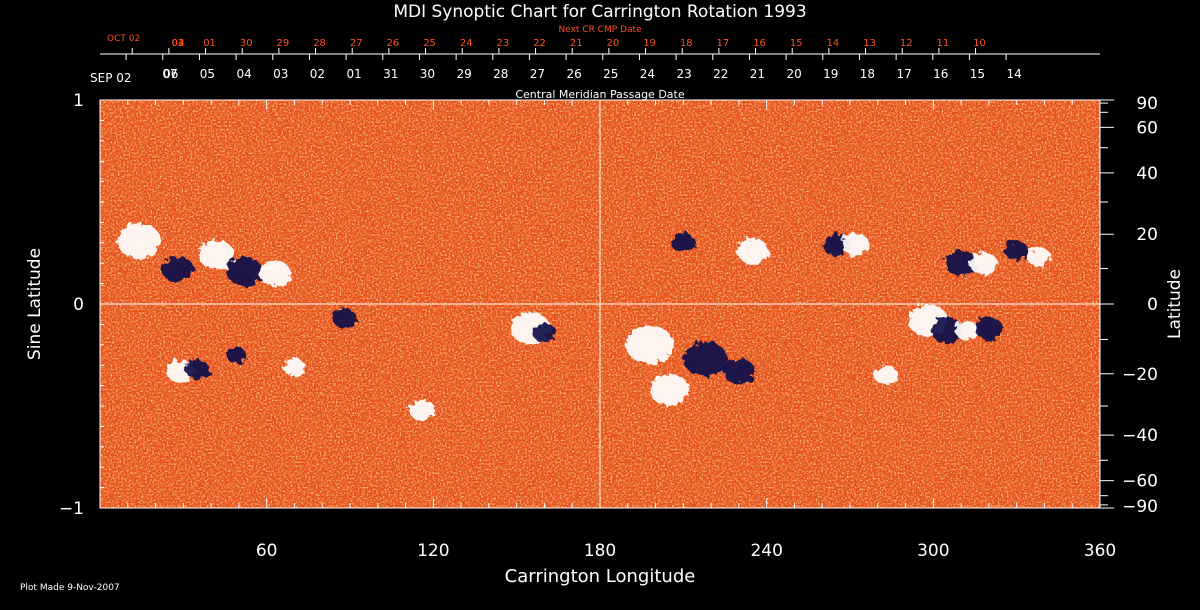 Image resolution: width=1200 pixels, height=610 pixels. What do you see at coordinates (35, 304) in the screenshot?
I see `y-axis-label-left: Sine Latitude` at bounding box center [35, 304].